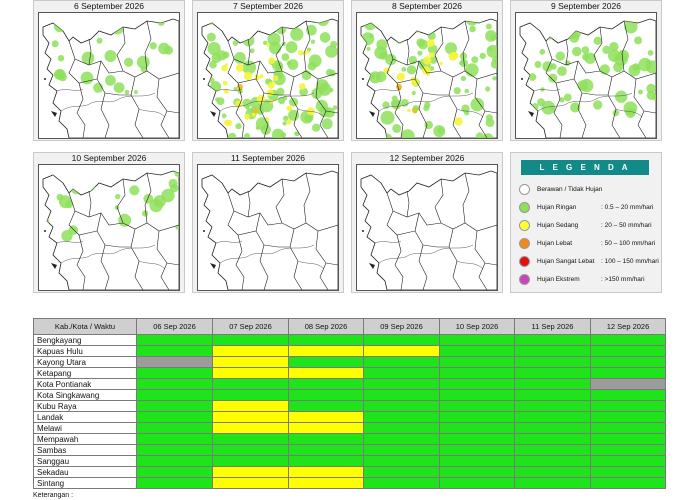 The image size is (700, 500). Describe the element at coordinates (626, 225) in the screenshot. I see `legend-range: : 20 – 50 mm/hari` at that location.